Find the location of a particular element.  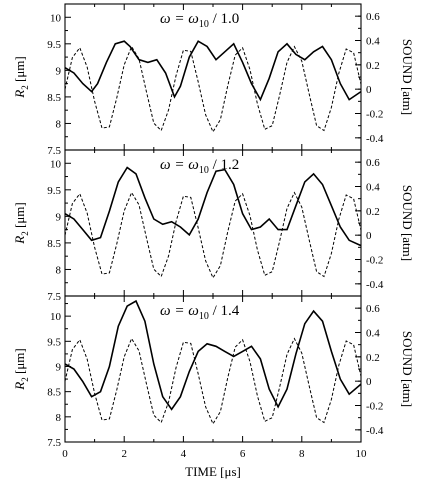

panel-title: ω = ω10 / 1.2 is located at coordinates (199, 166).